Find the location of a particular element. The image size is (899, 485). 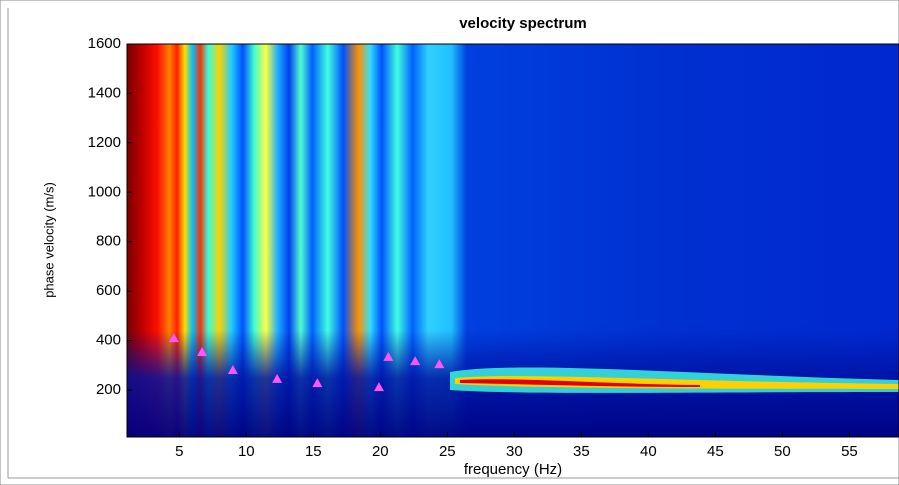

x-tick-label: 5 is located at coordinates (179, 451).